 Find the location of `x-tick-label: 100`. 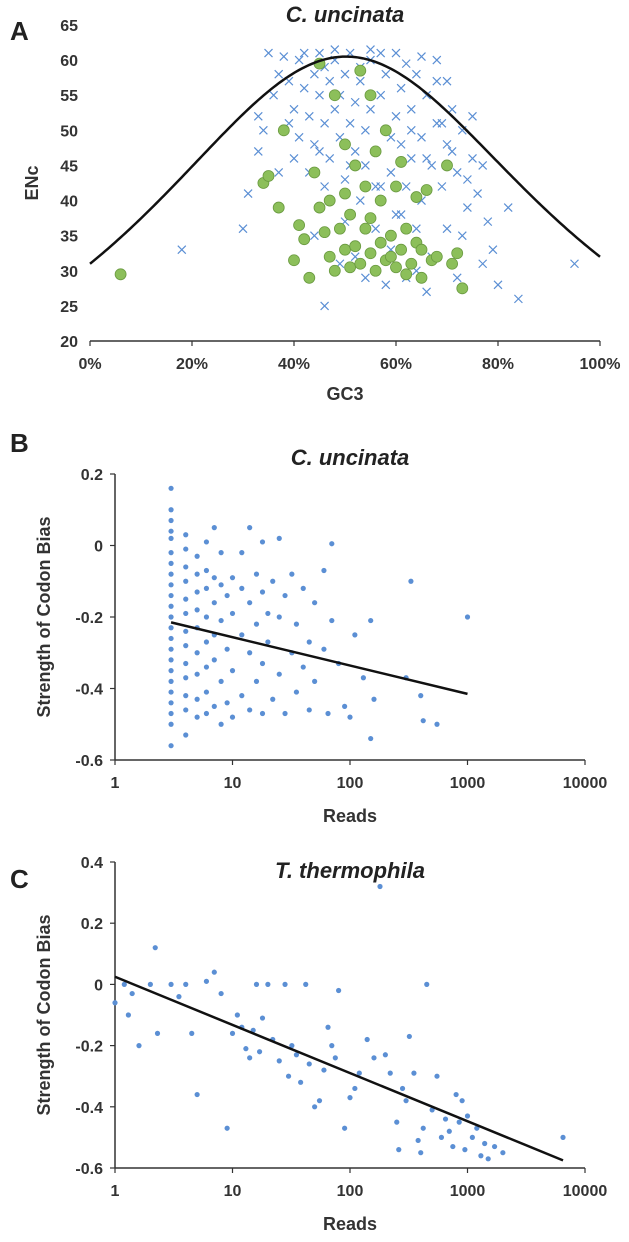

x-tick-label: 100 is located at coordinates (350, 783).